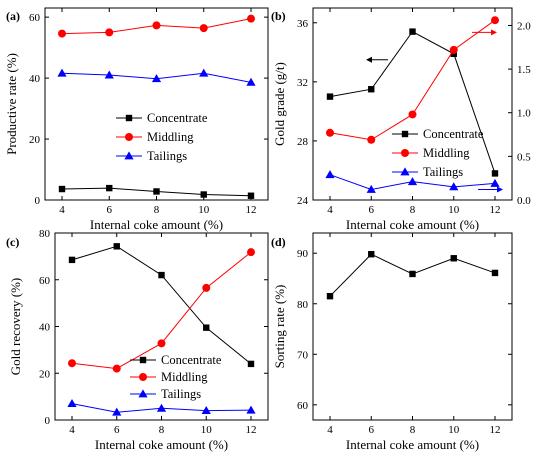 This screenshot has height=458, width=550. I want to click on y-tick-label: 80, so click(303, 305).